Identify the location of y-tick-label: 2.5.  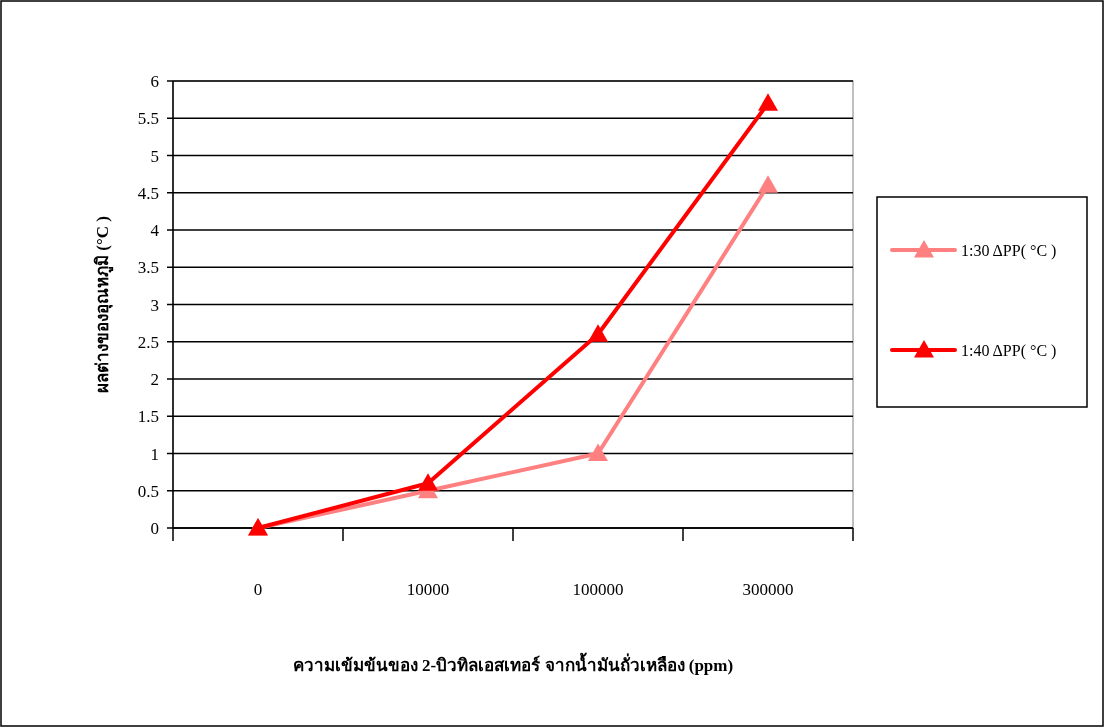
(148, 342).